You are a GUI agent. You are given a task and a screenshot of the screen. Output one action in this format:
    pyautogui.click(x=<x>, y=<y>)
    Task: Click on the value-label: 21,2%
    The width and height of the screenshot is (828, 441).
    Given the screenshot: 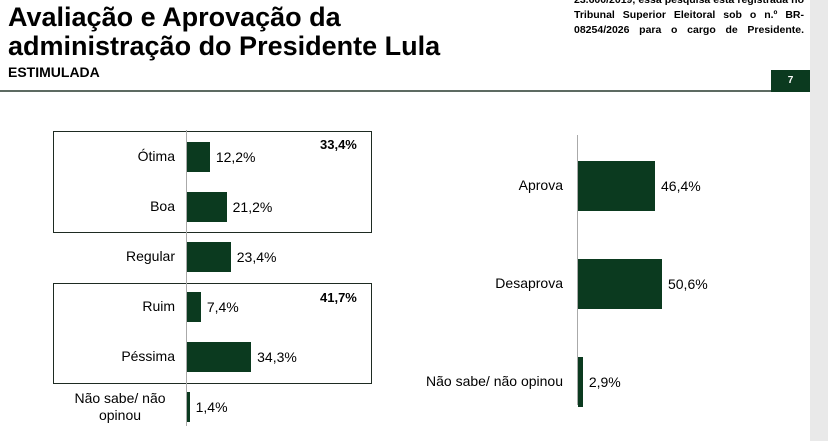 What is the action you would take?
    pyautogui.click(x=252, y=207)
    